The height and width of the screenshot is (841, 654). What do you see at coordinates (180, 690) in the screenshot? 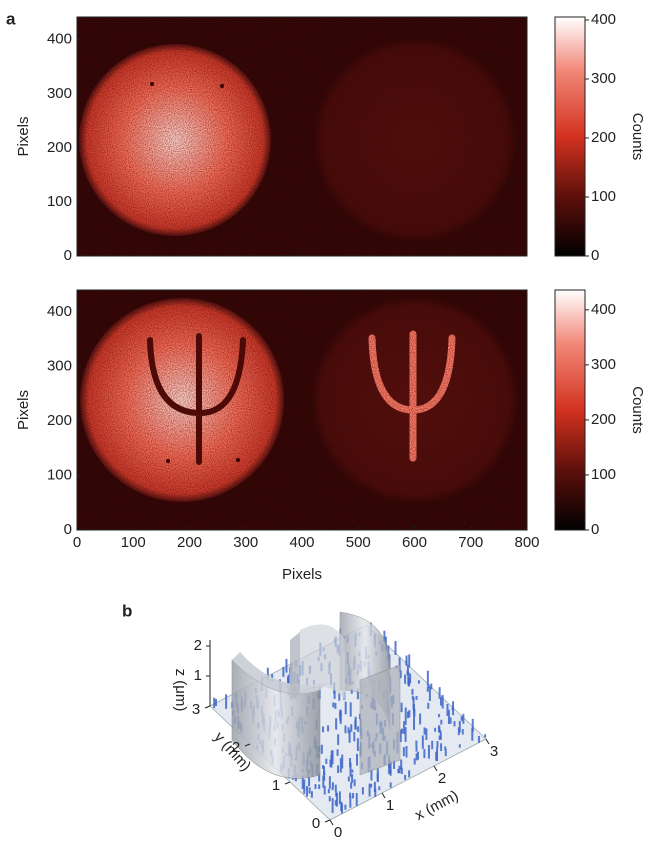
I see `z-axis-label: z (μm)` at bounding box center [180, 690].